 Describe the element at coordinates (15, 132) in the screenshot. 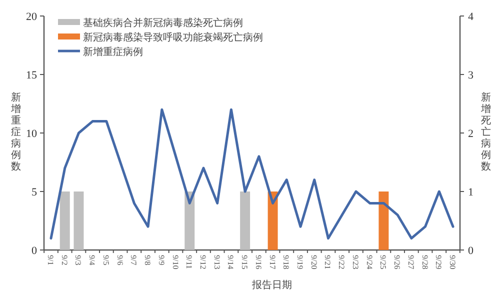

I see `y-axis-title: 新增重症病例数` at that location.